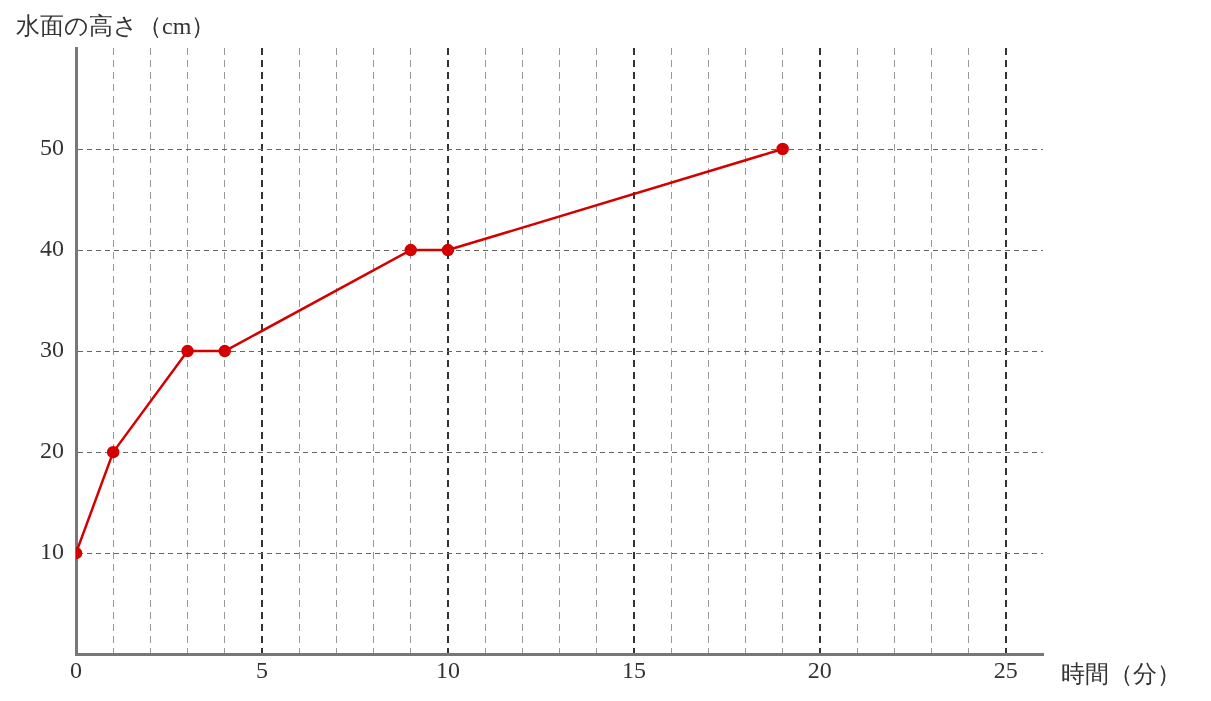 This screenshot has height=701, width=1211. What do you see at coordinates (52, 349) in the screenshot?
I see `y-tick-label: 30` at bounding box center [52, 349].